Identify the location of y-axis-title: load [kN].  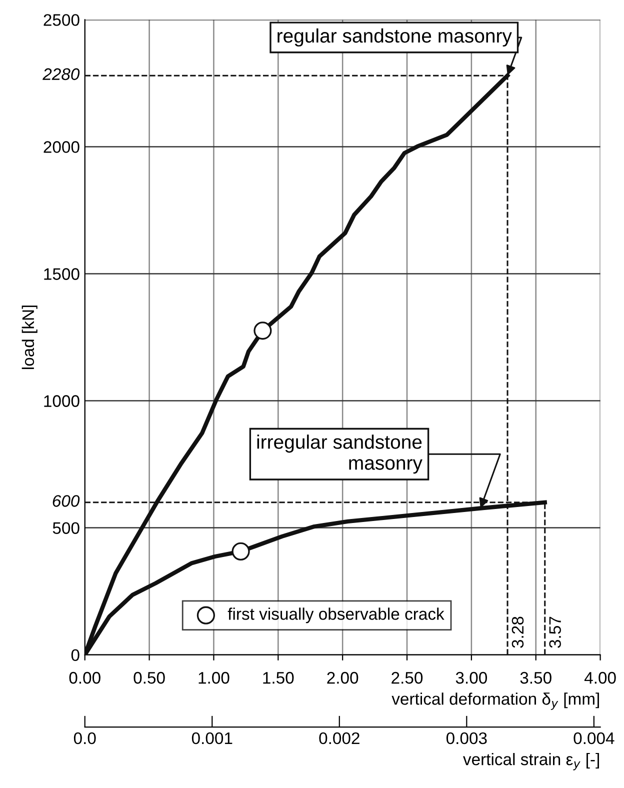
(30, 338).